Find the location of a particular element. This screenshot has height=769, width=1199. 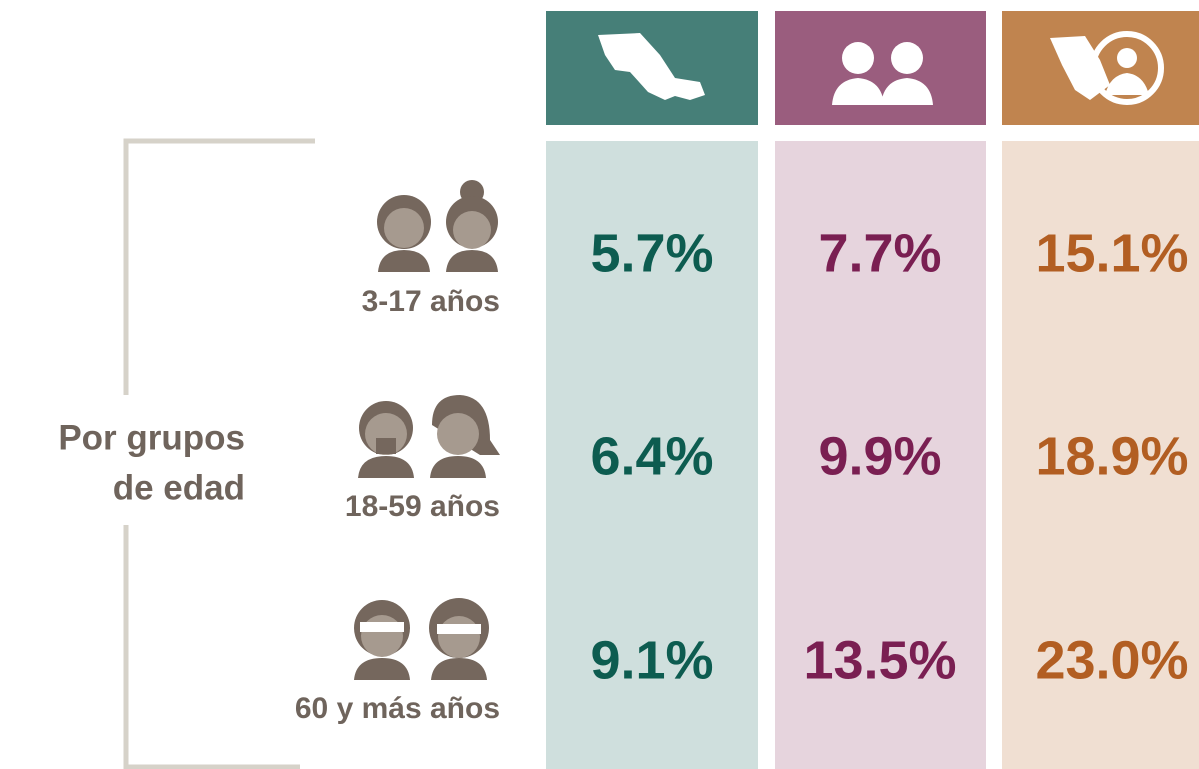

cell-value: 7.7% is located at coordinates (879, 253).